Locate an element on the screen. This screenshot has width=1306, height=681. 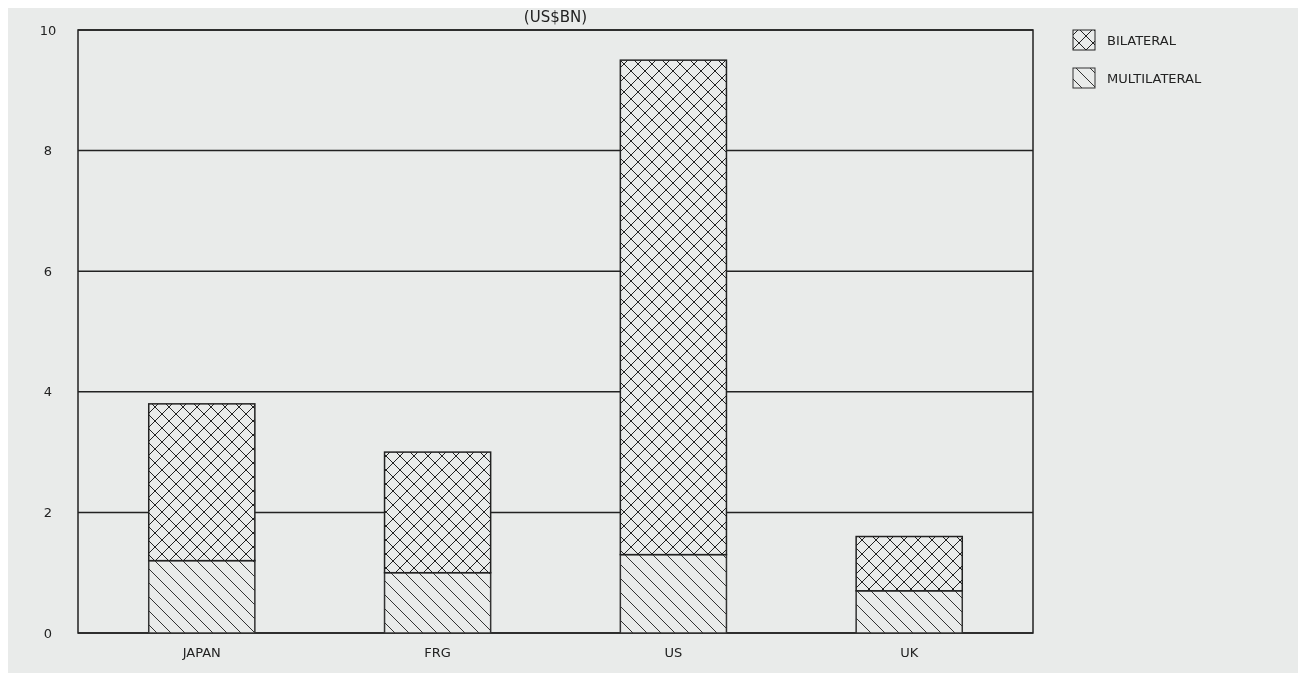
x-tick-label: JAPAN is located at coordinates (201, 652).